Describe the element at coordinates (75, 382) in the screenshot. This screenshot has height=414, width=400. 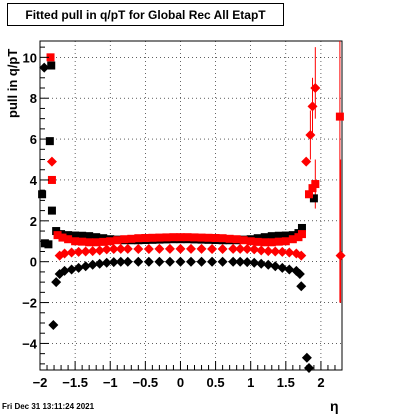
I see `x-tick-label: −1.5` at that location.